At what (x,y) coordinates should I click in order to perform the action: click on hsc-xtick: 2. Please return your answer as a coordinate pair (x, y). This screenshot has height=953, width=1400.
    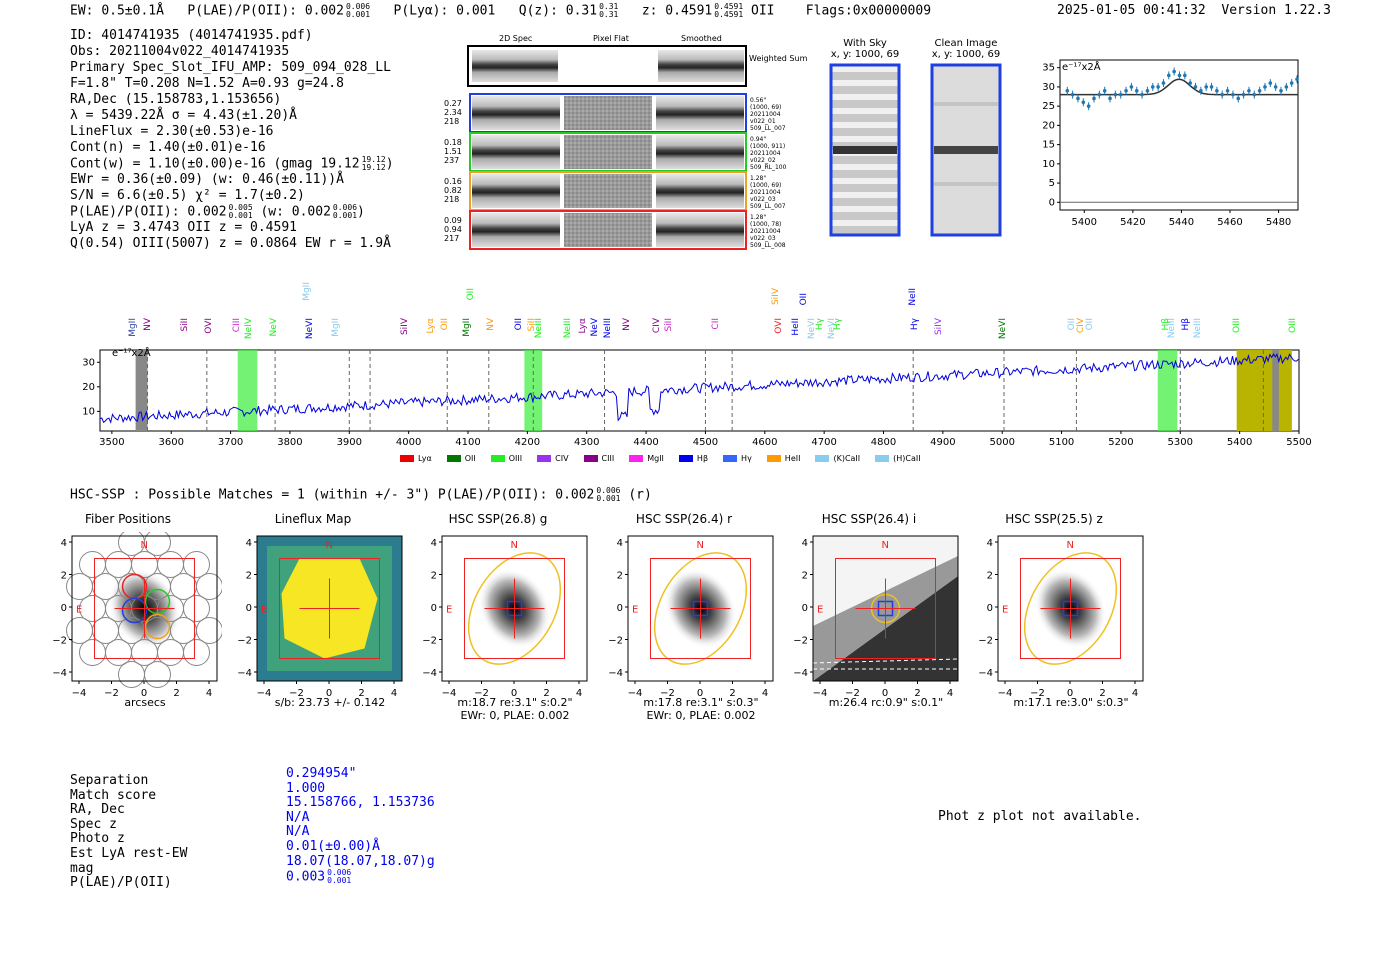
    Looking at the image, I should click on (732, 693).